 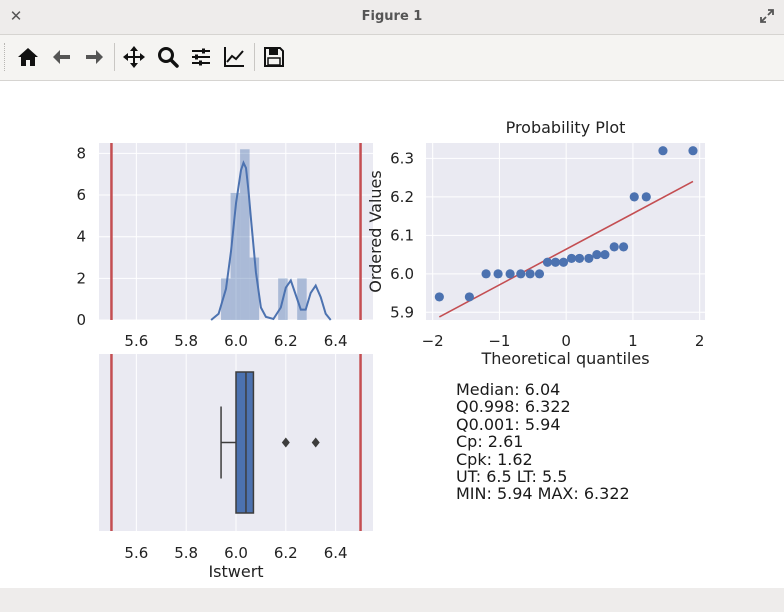 What do you see at coordinates (28, 57) in the screenshot?
I see `home-icon` at bounding box center [28, 57].